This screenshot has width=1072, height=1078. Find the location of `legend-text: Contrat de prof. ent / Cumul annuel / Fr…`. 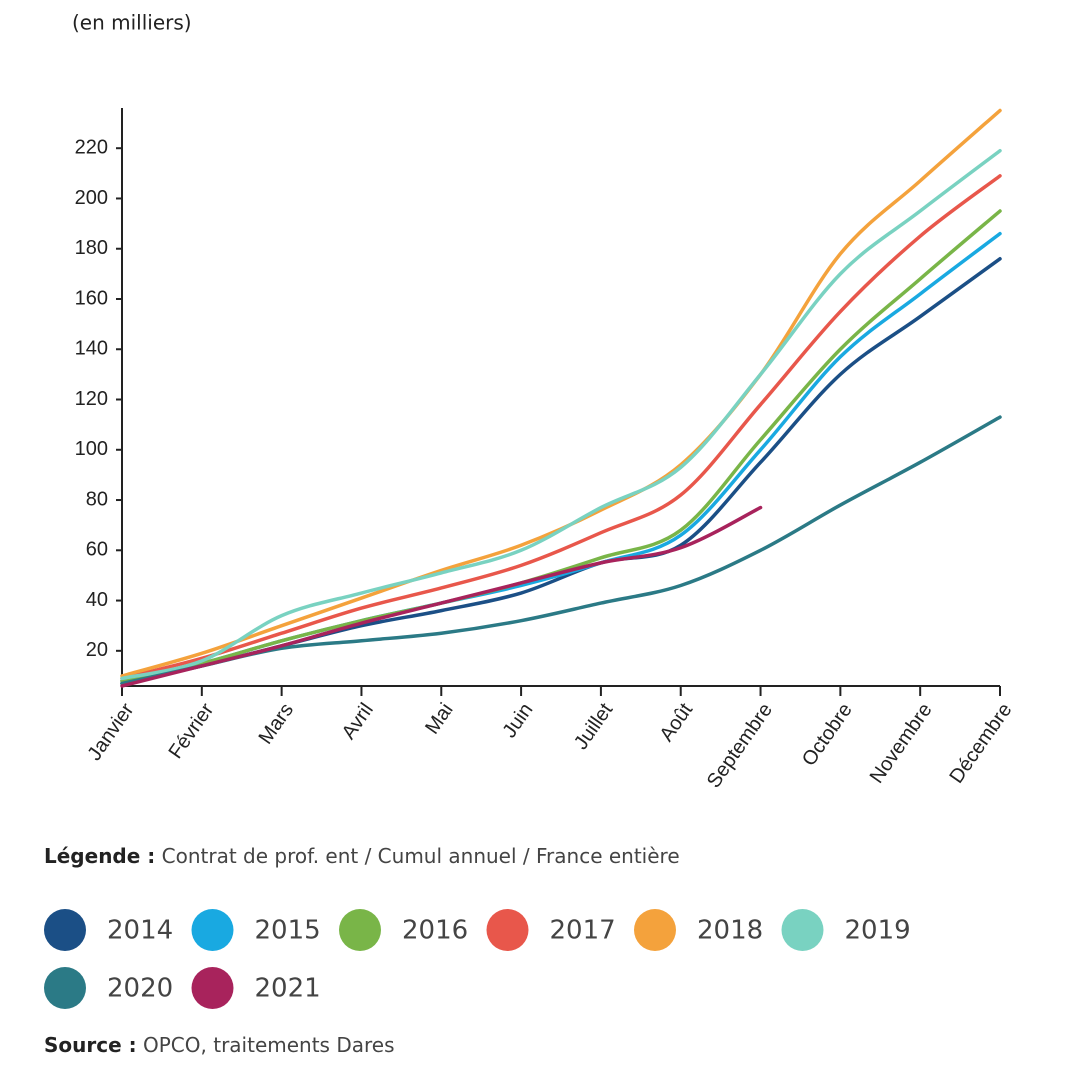

legend-text: Contrat de prof. ent / Cumul annuel / Fr… is located at coordinates (421, 856).